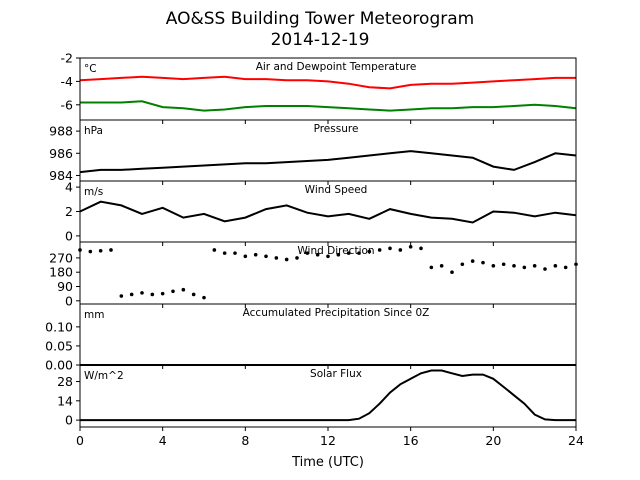 This screenshot has height=480, width=640. Describe the element at coordinates (335, 251) in the screenshot. I see `panel-title: Wind Direction` at that location.